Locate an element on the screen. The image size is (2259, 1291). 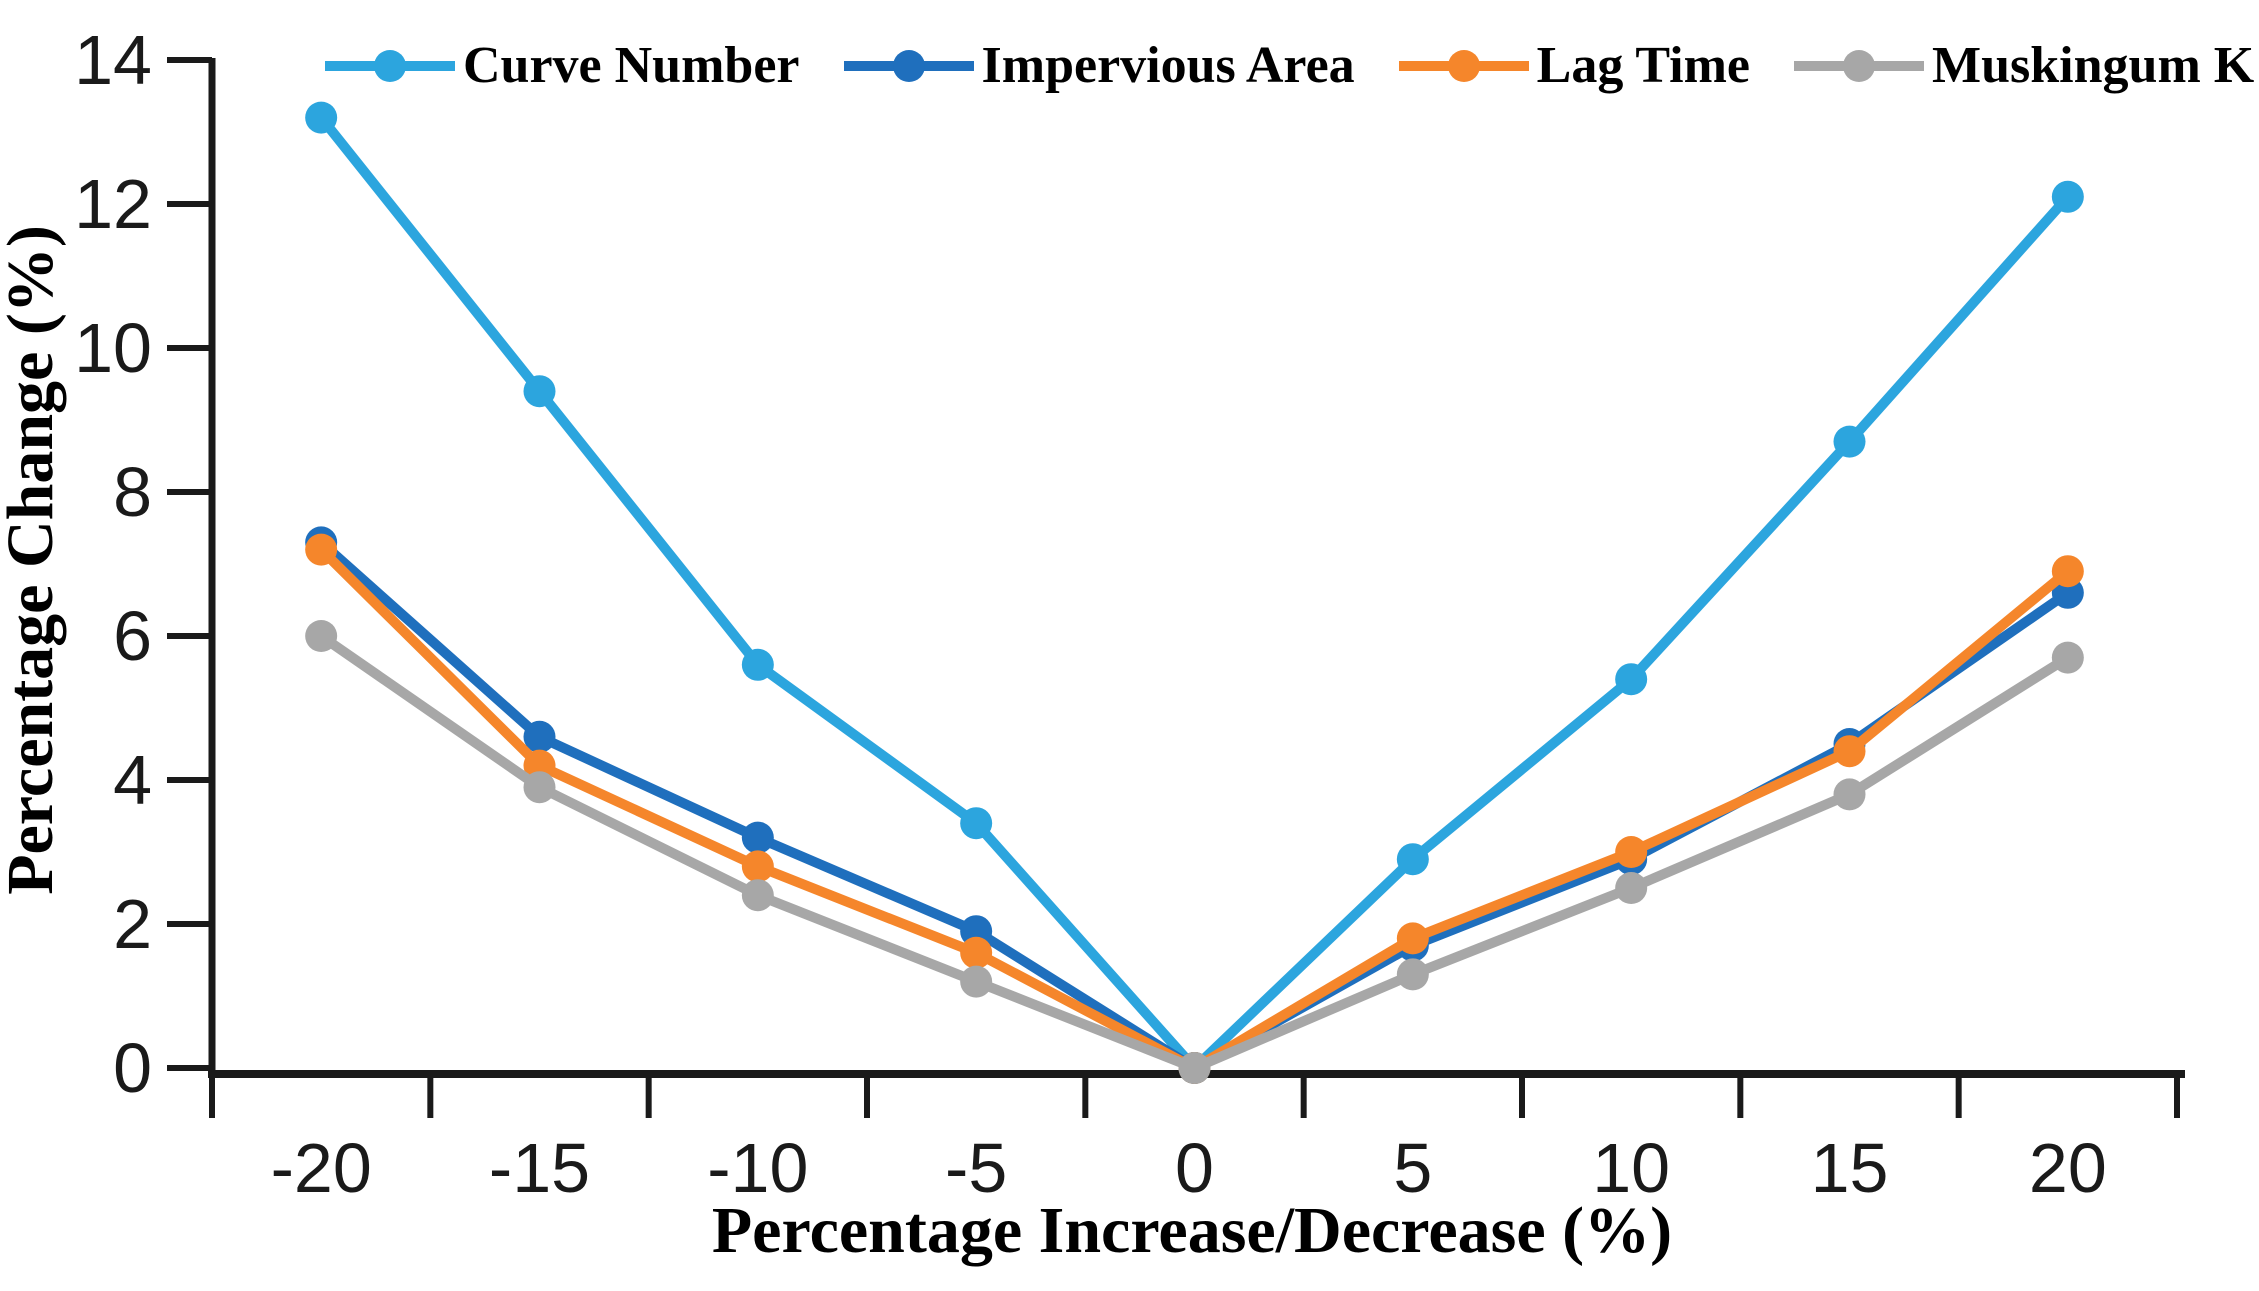
legend-label: Lag Time is located at coordinates (1643, 65).